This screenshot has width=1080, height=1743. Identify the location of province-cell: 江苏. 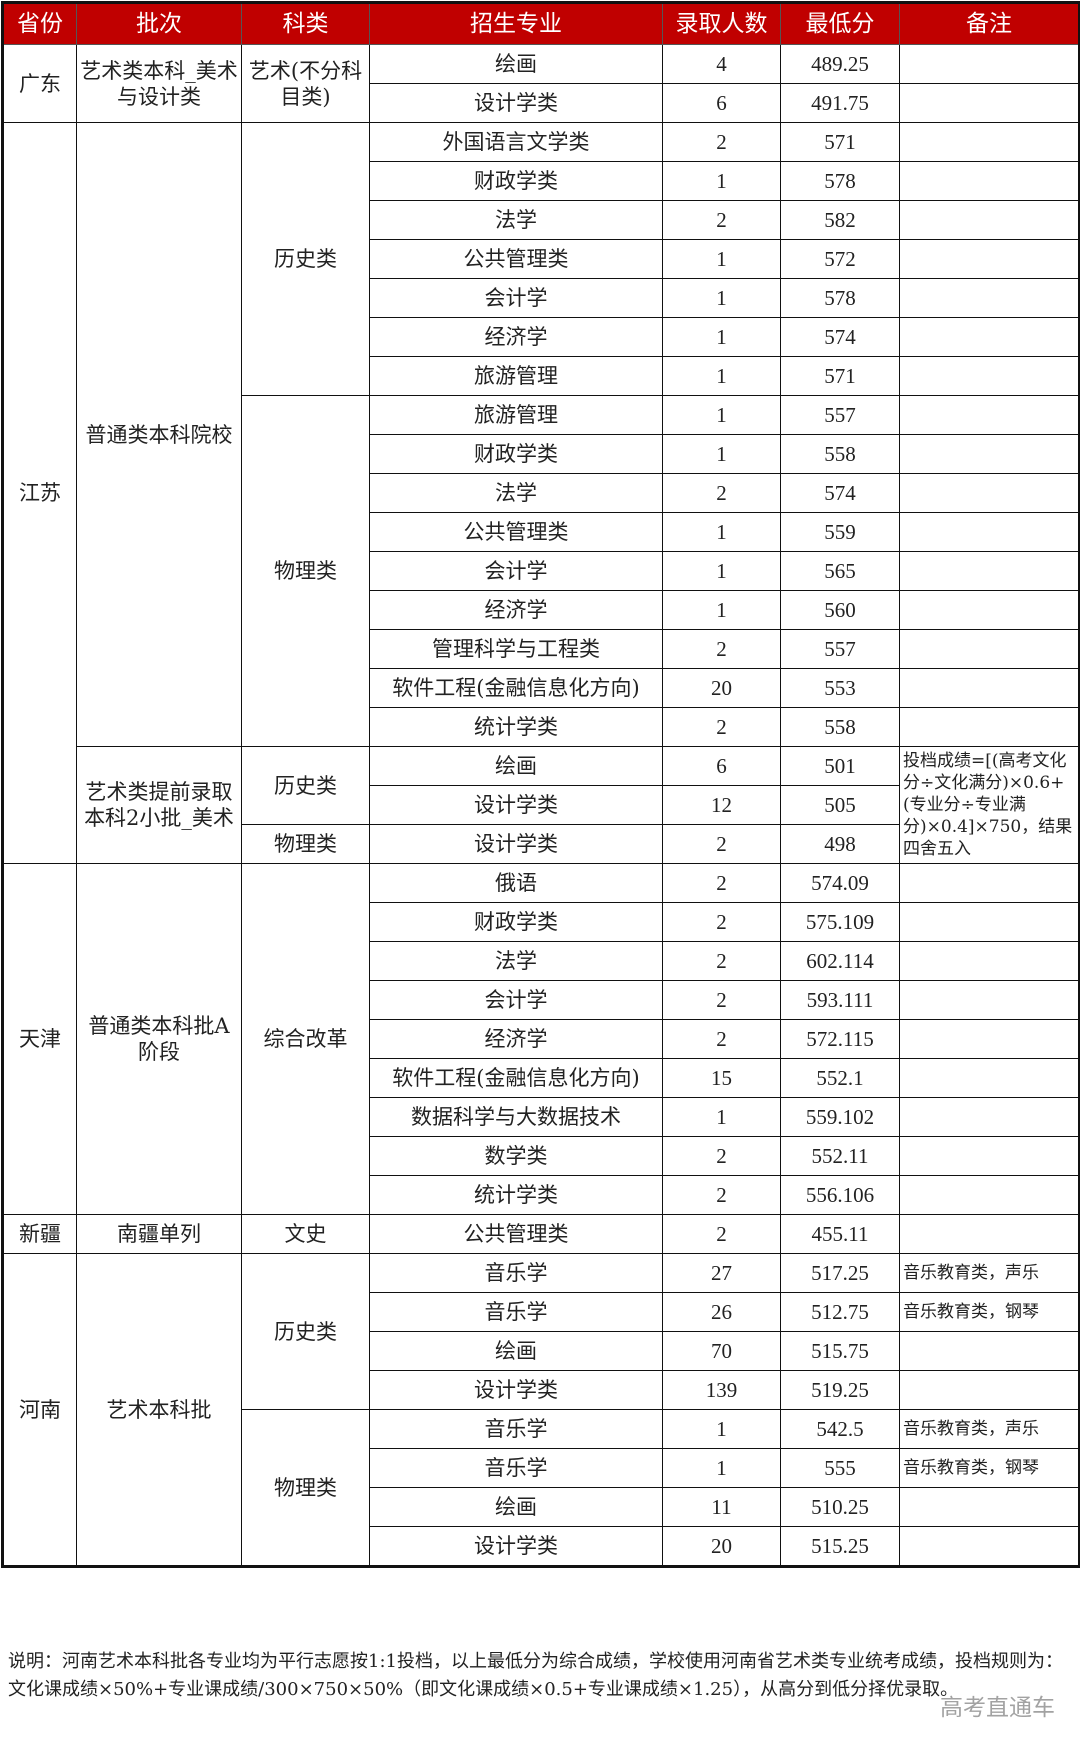
(39, 493).